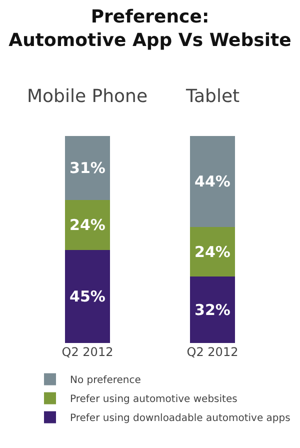 This screenshot has width=300, height=448. I want to click on data-label: 44%, so click(212, 181).